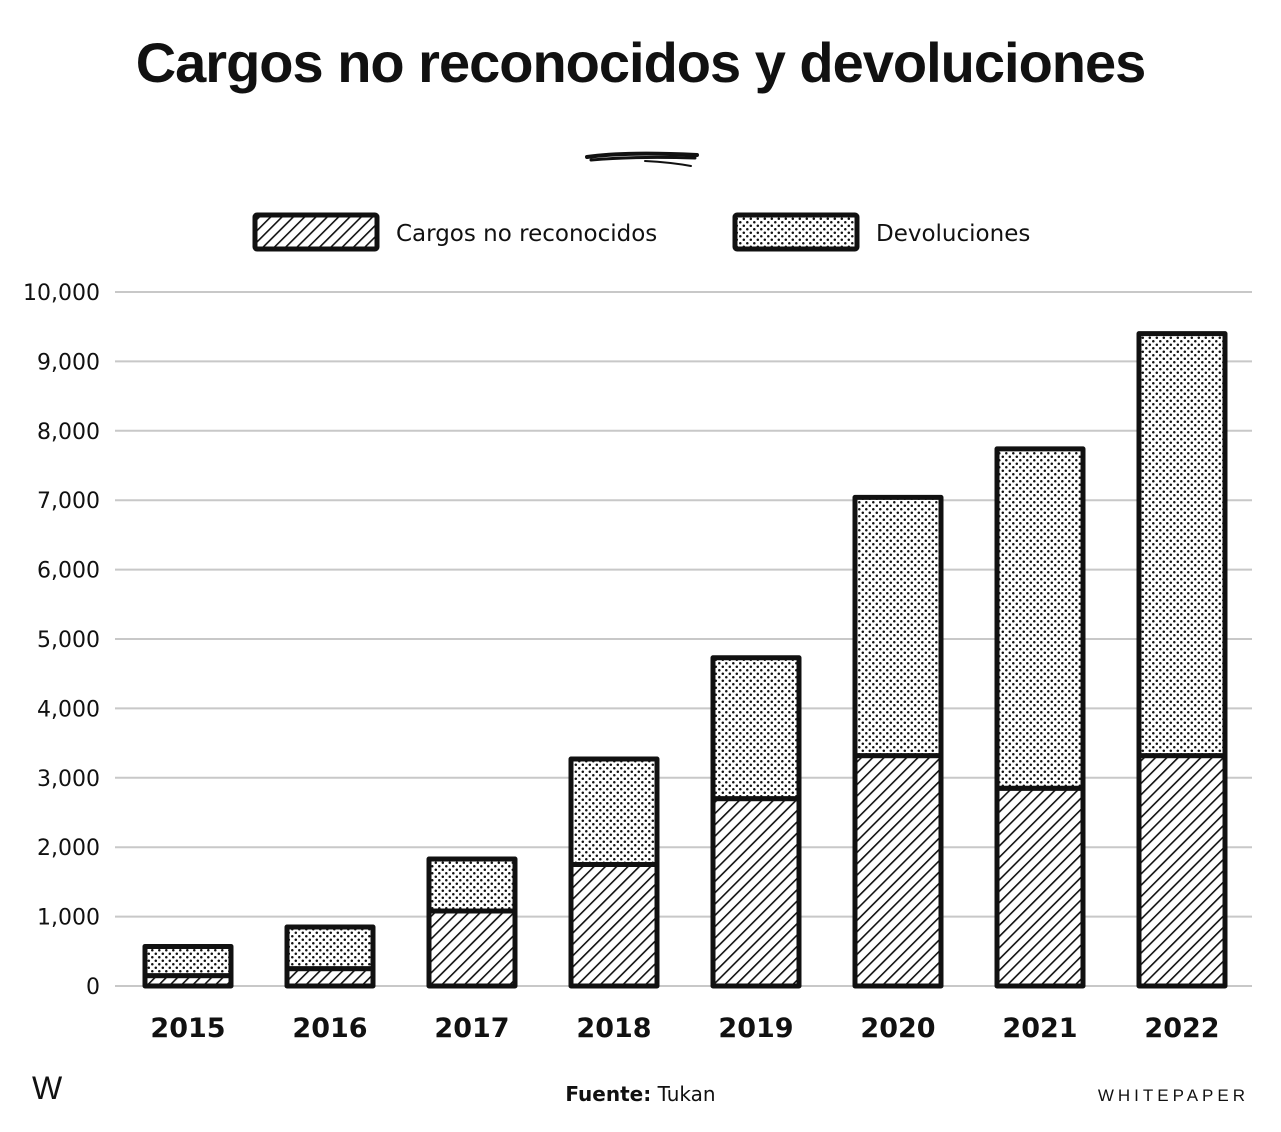  I want to click on brand-wordmark: WHITEPAPER, so click(1173, 1095).